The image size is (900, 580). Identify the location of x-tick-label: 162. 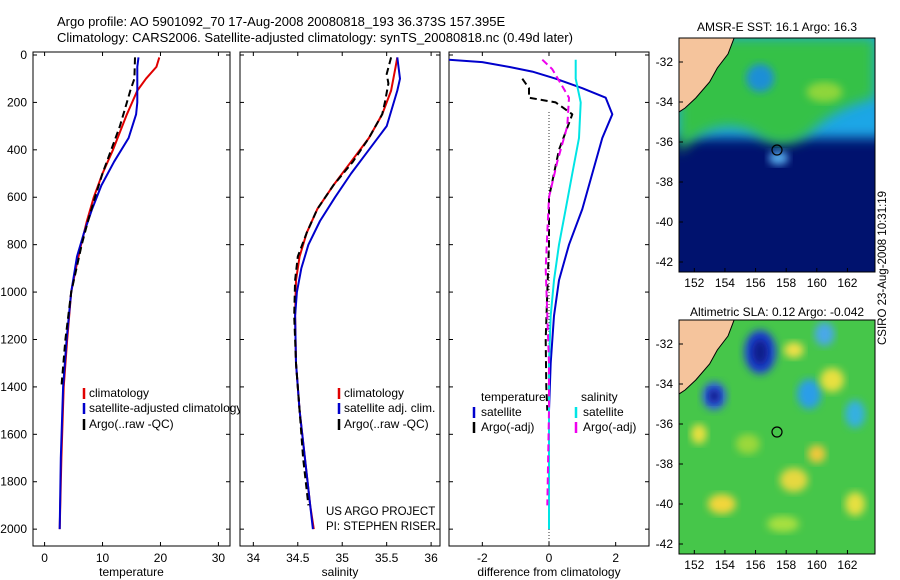
(847, 283).